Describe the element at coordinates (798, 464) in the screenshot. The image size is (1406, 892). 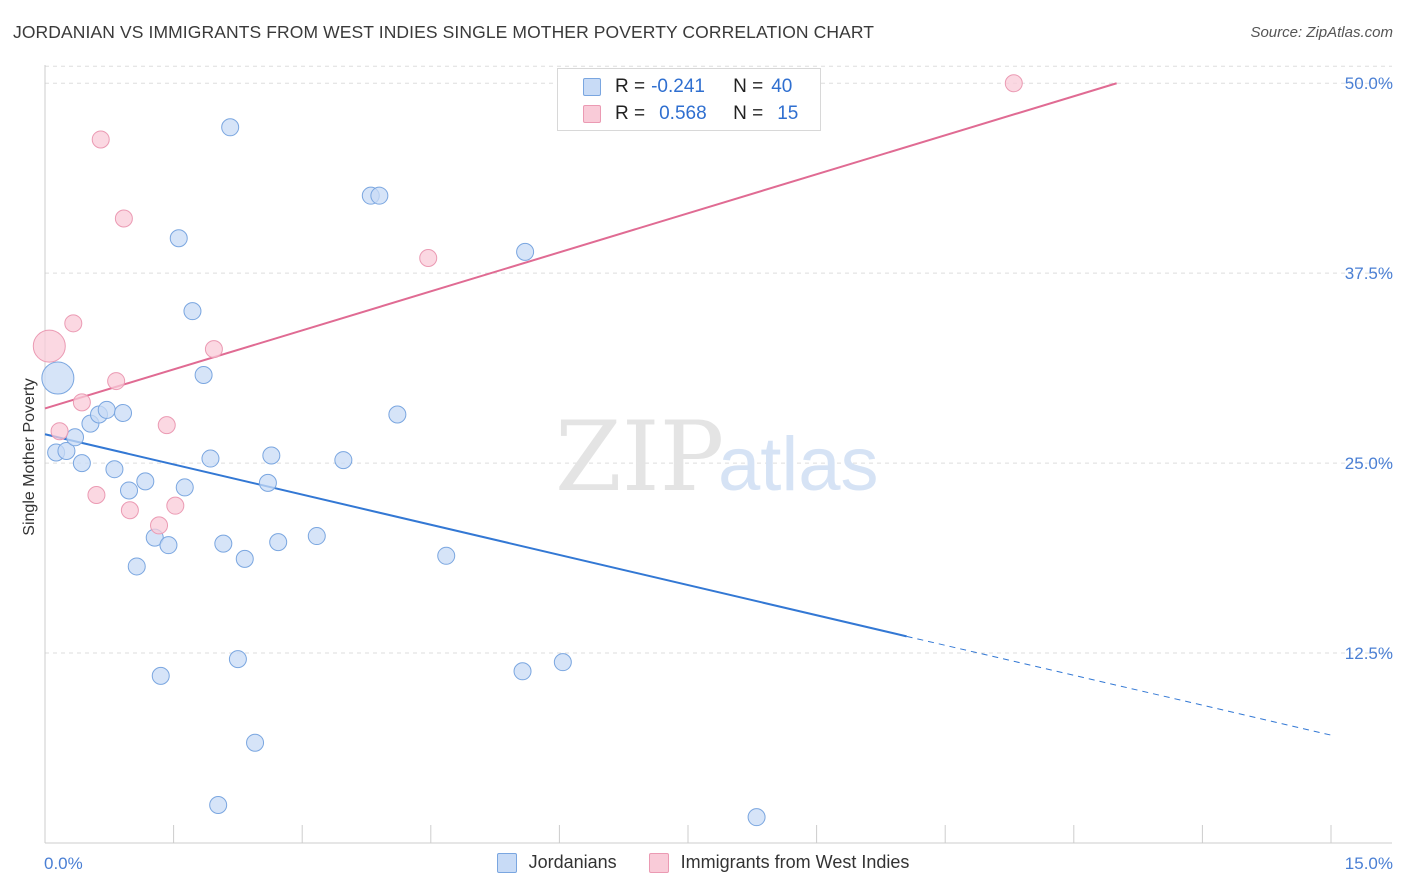
I see `watermark-atlas: atlas` at that location.